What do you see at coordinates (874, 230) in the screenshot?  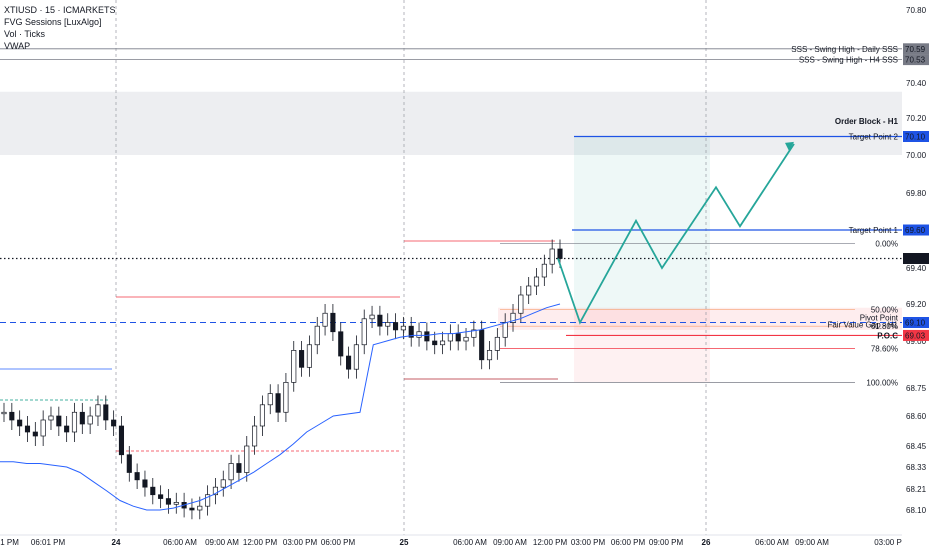 I see `target-1-label: Target Point 1` at bounding box center [874, 230].